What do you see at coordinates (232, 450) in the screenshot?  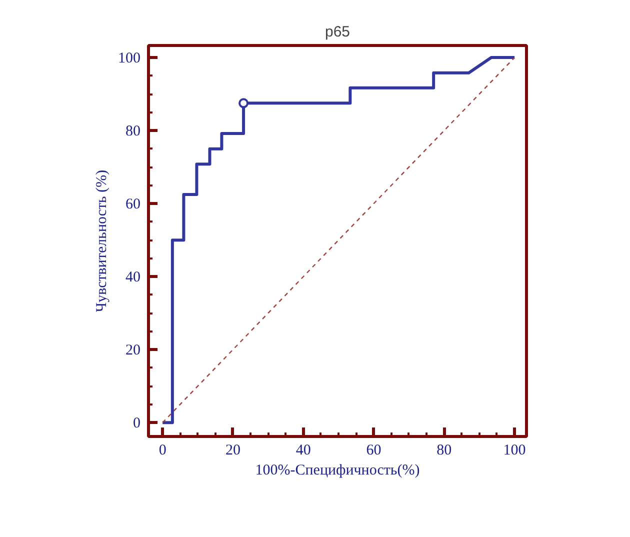 I see `x-tick-label: 20` at bounding box center [232, 450].